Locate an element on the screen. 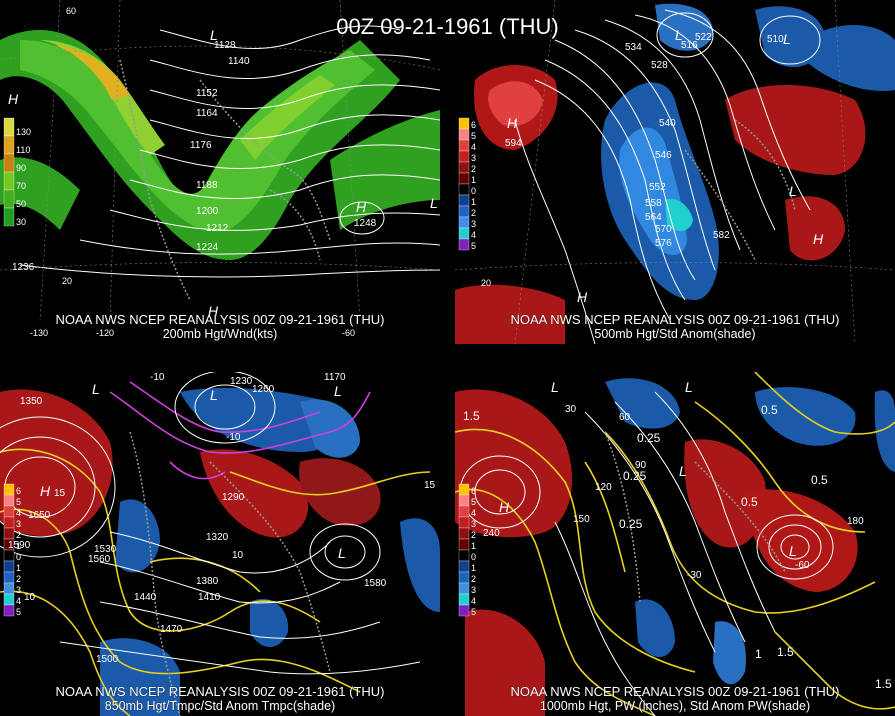 Image resolution: width=895 pixels, height=716 pixels. p200-contour-label: 1188 is located at coordinates (207, 185).